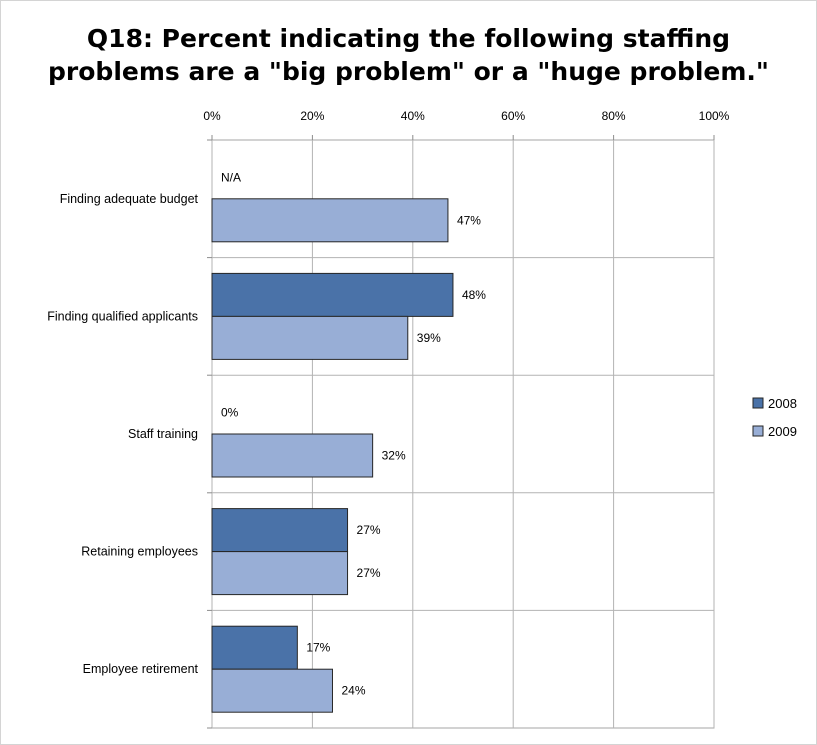  I want to click on data-label-2008: N/A, so click(231, 177).